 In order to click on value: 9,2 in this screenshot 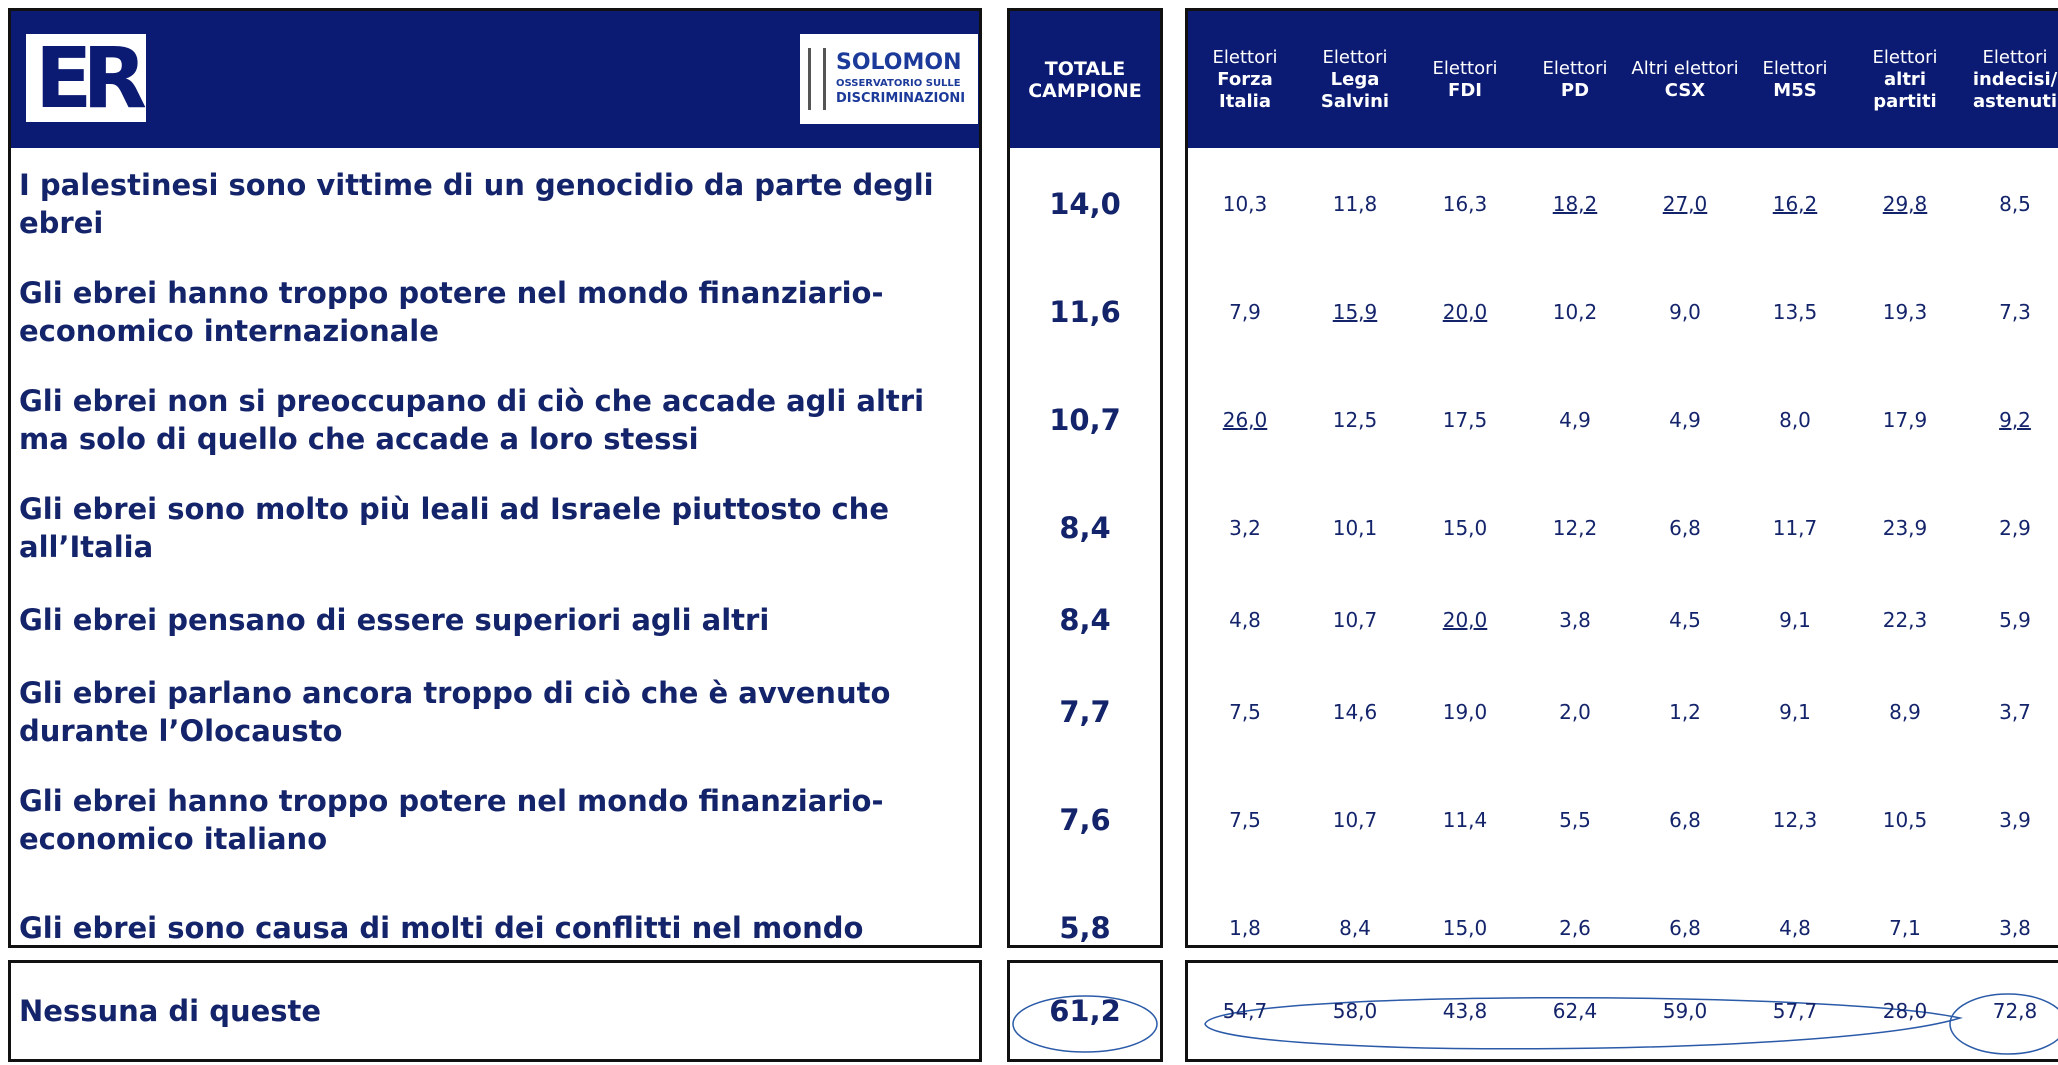, I will do `click(2015, 420)`.